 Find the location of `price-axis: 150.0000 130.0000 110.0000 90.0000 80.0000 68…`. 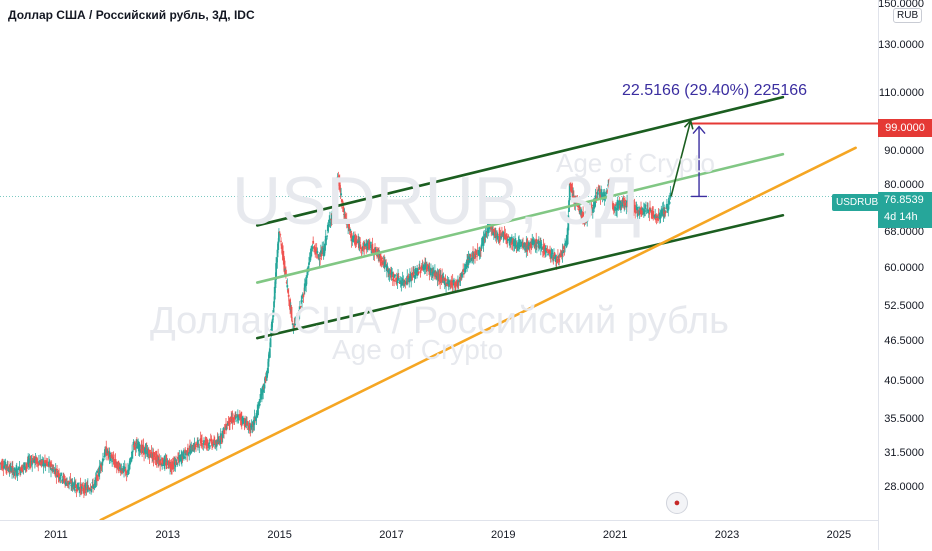

price-axis: 150.0000 130.0000 110.0000 90.0000 80.0000 68… is located at coordinates (905, 275).